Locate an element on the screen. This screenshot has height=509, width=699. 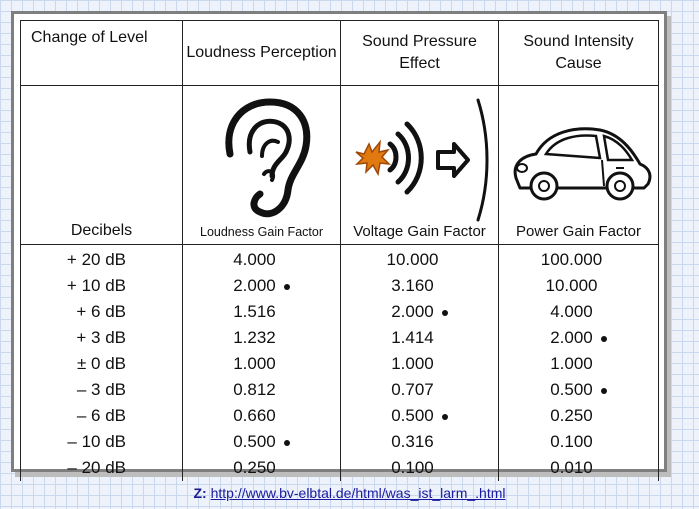
voltage-cell: 0.500 is located at coordinates (419, 416).